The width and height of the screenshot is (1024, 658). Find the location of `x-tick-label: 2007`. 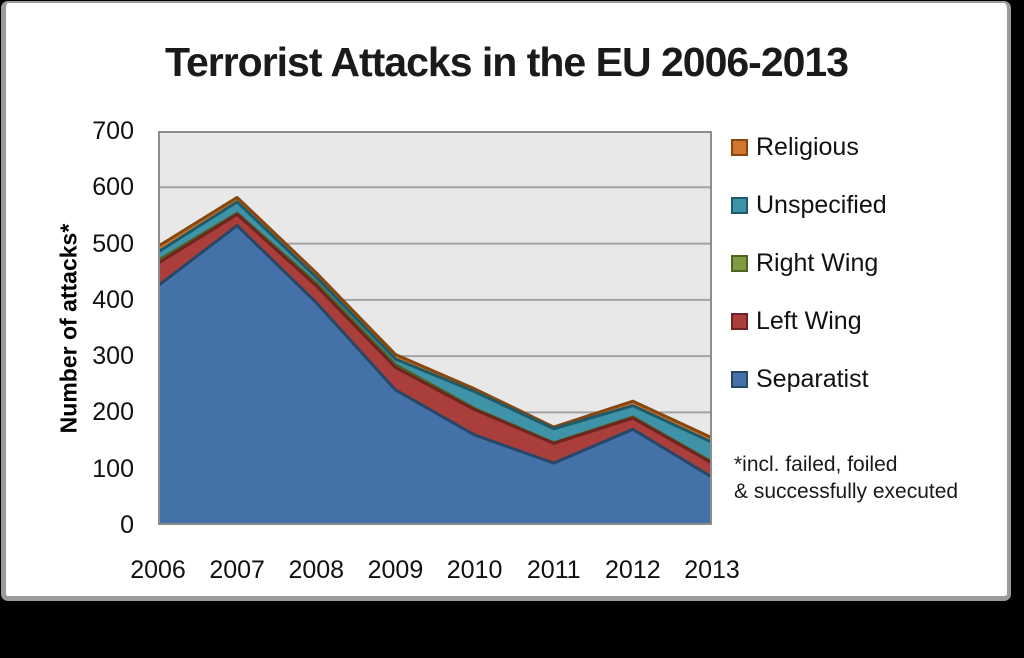

x-tick-label: 2007 is located at coordinates (237, 570).